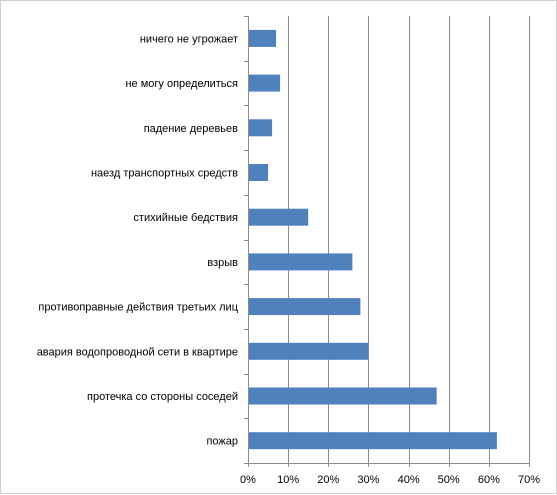 The image size is (557, 495). Describe the element at coordinates (189, 39) in the screenshot. I see `category-label: ничего не угрожает` at that location.